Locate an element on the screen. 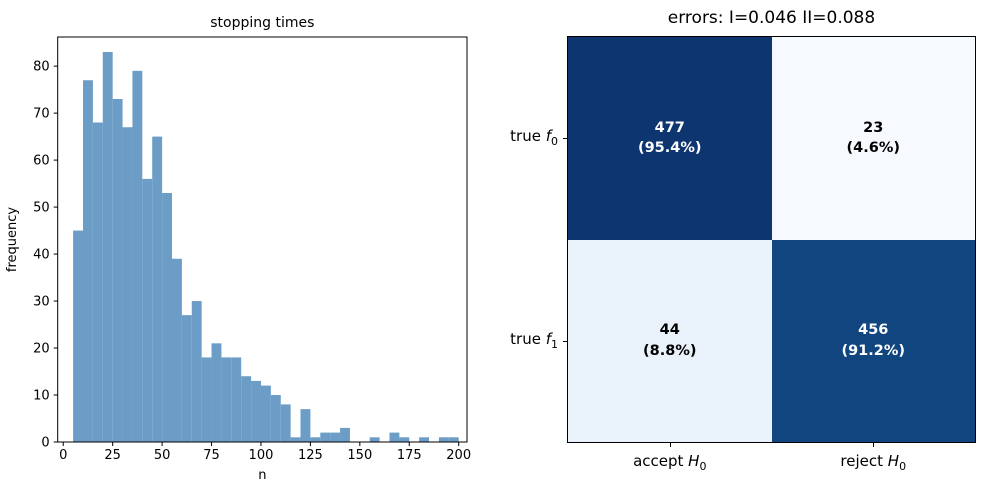 The image size is (984, 496). x-tick-label: 200 is located at coordinates (458, 455).